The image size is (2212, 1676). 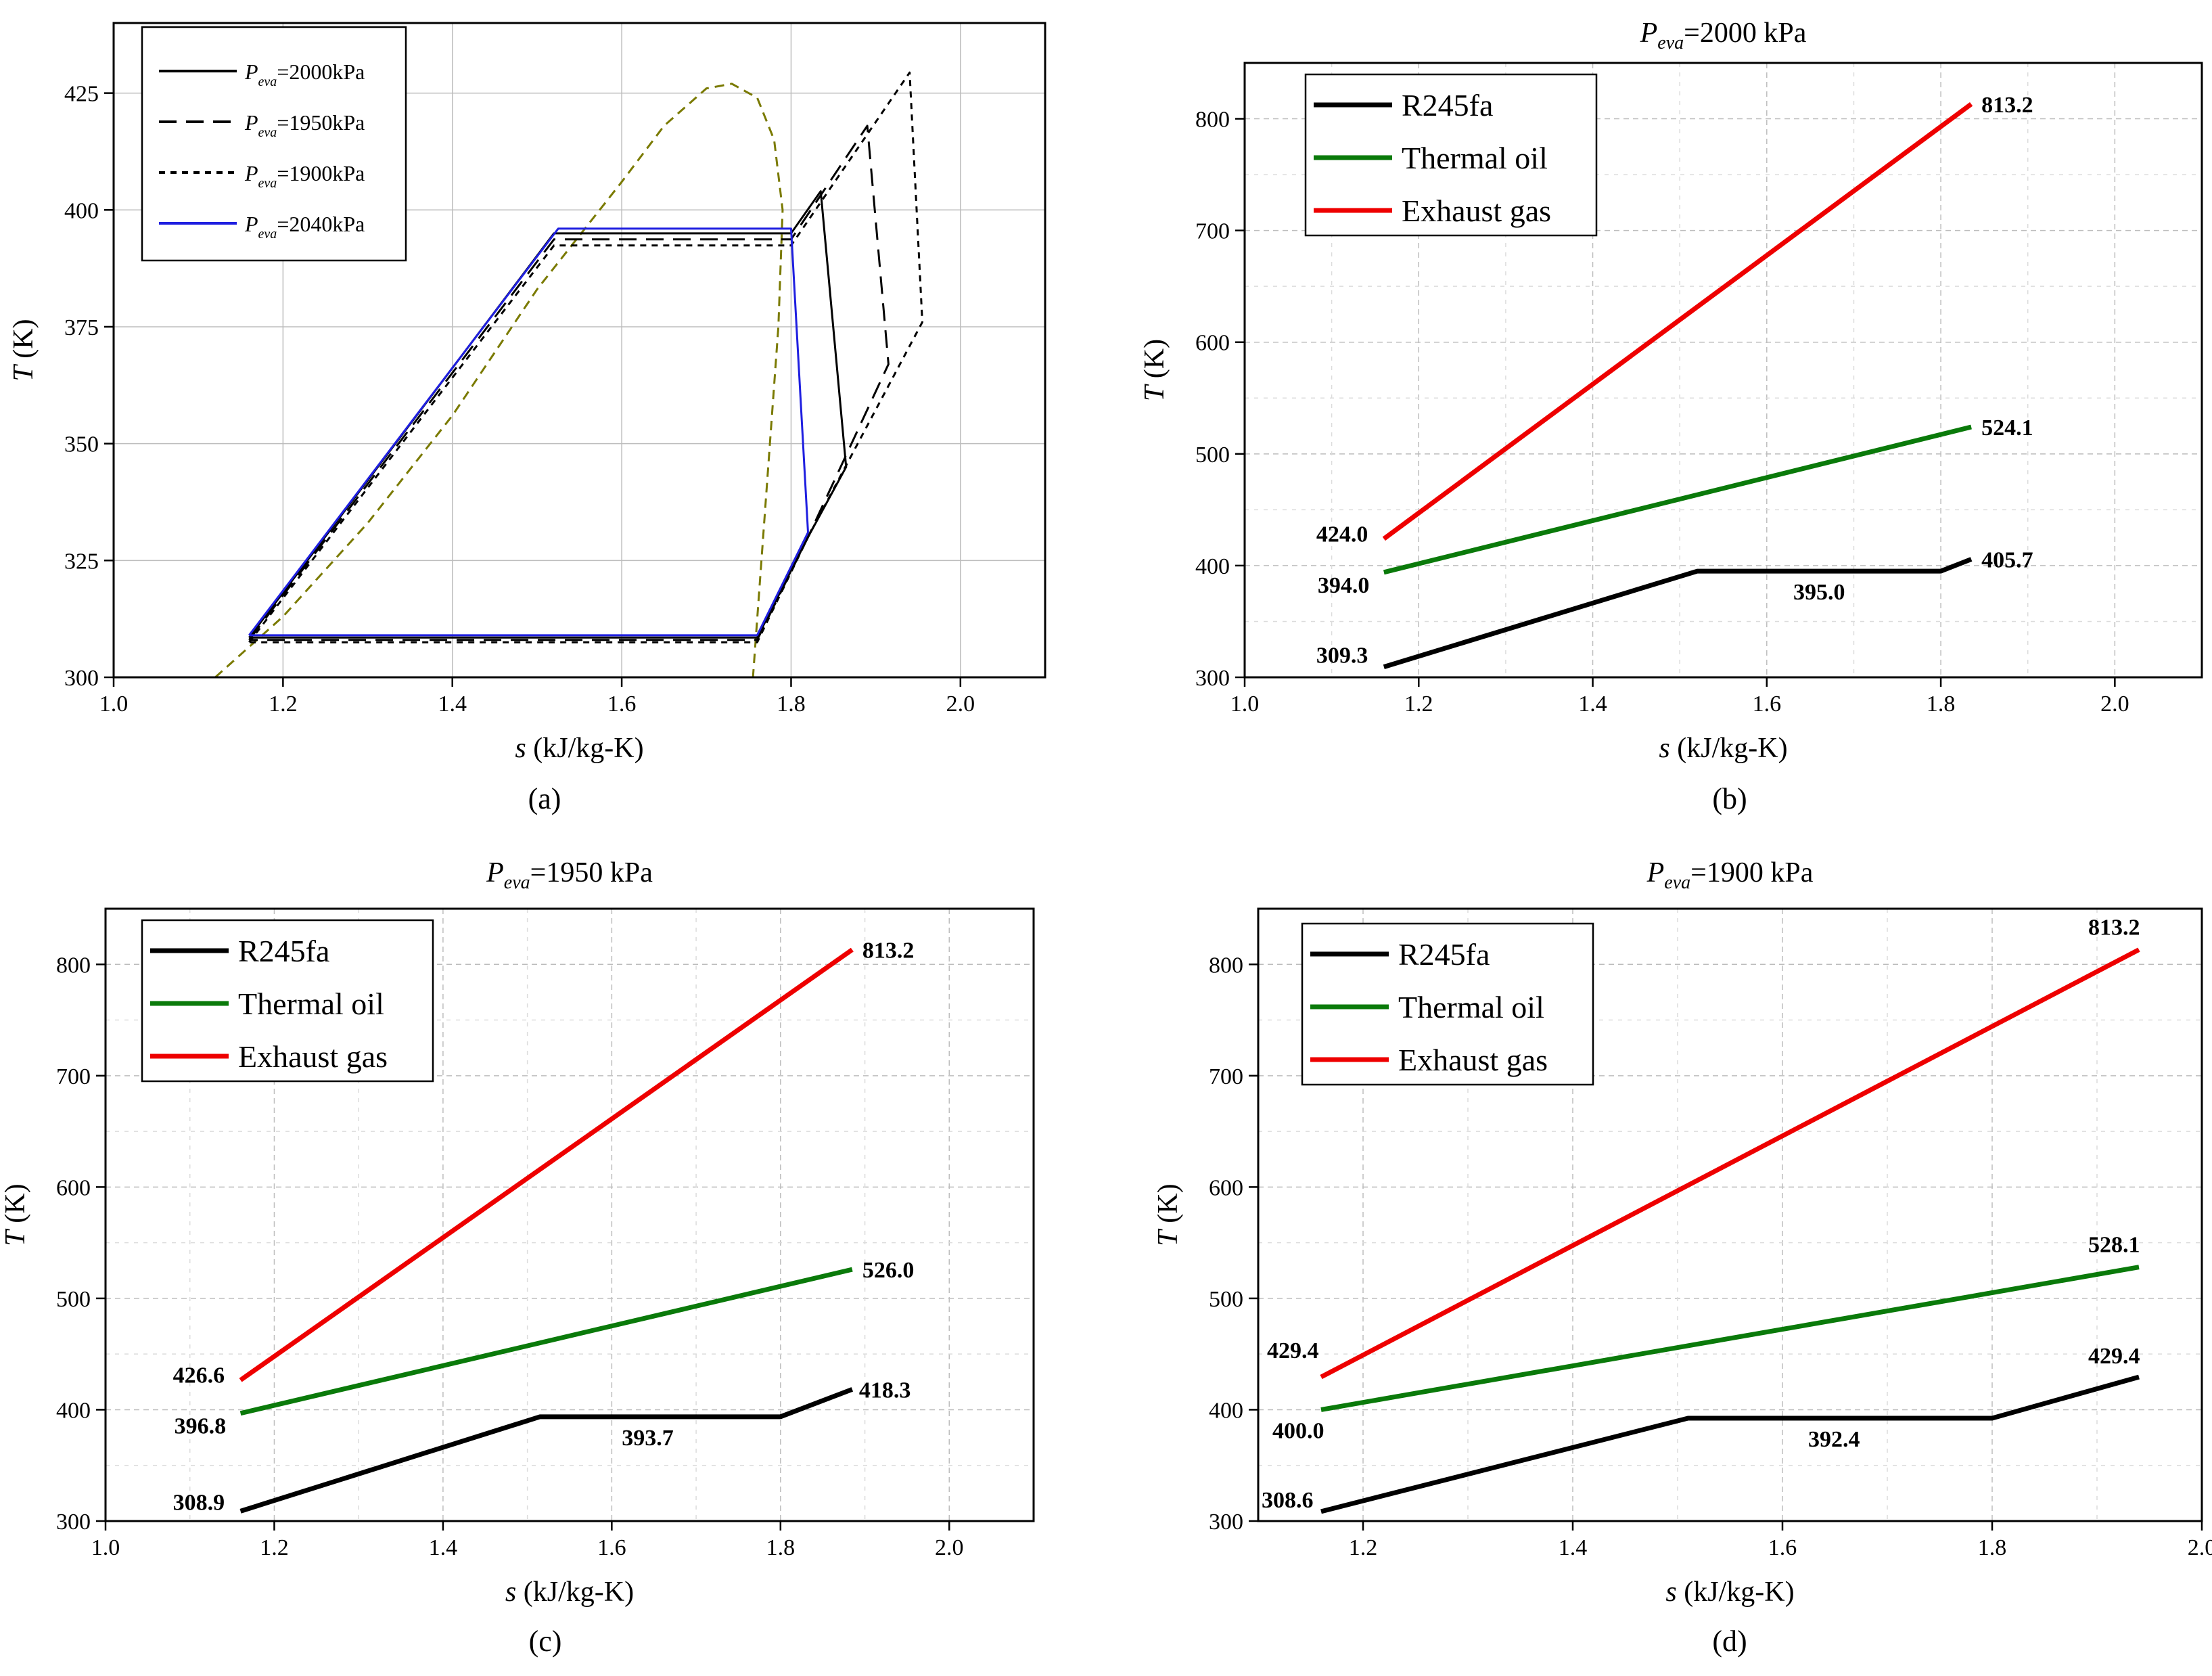 What do you see at coordinates (569, 875) in the screenshot?
I see `chart-title: Peva=1950 kPa` at bounding box center [569, 875].